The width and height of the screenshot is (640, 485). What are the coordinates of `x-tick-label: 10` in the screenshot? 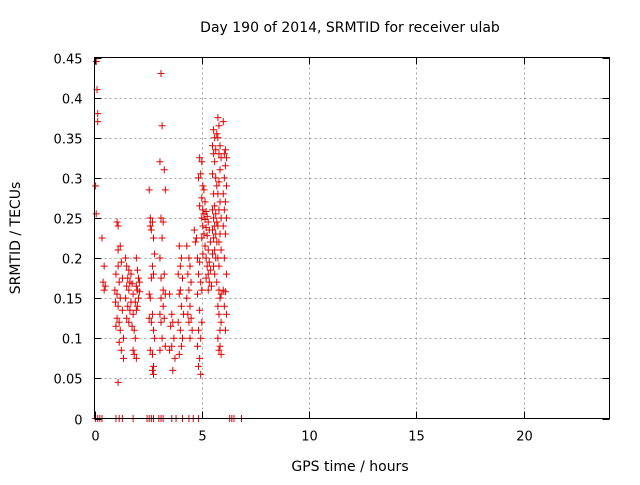 It's located at (309, 437).